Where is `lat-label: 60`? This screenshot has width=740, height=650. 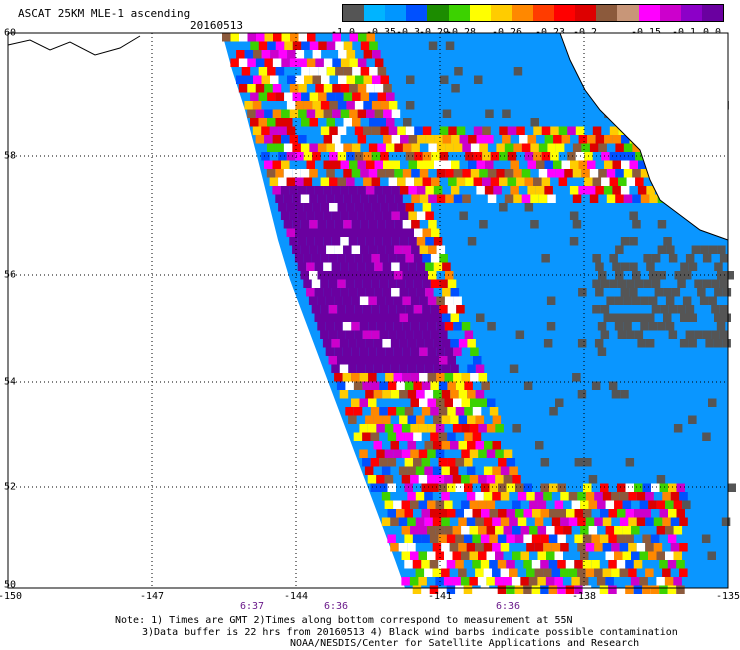 lat-label: 60 is located at coordinates (10, 33).